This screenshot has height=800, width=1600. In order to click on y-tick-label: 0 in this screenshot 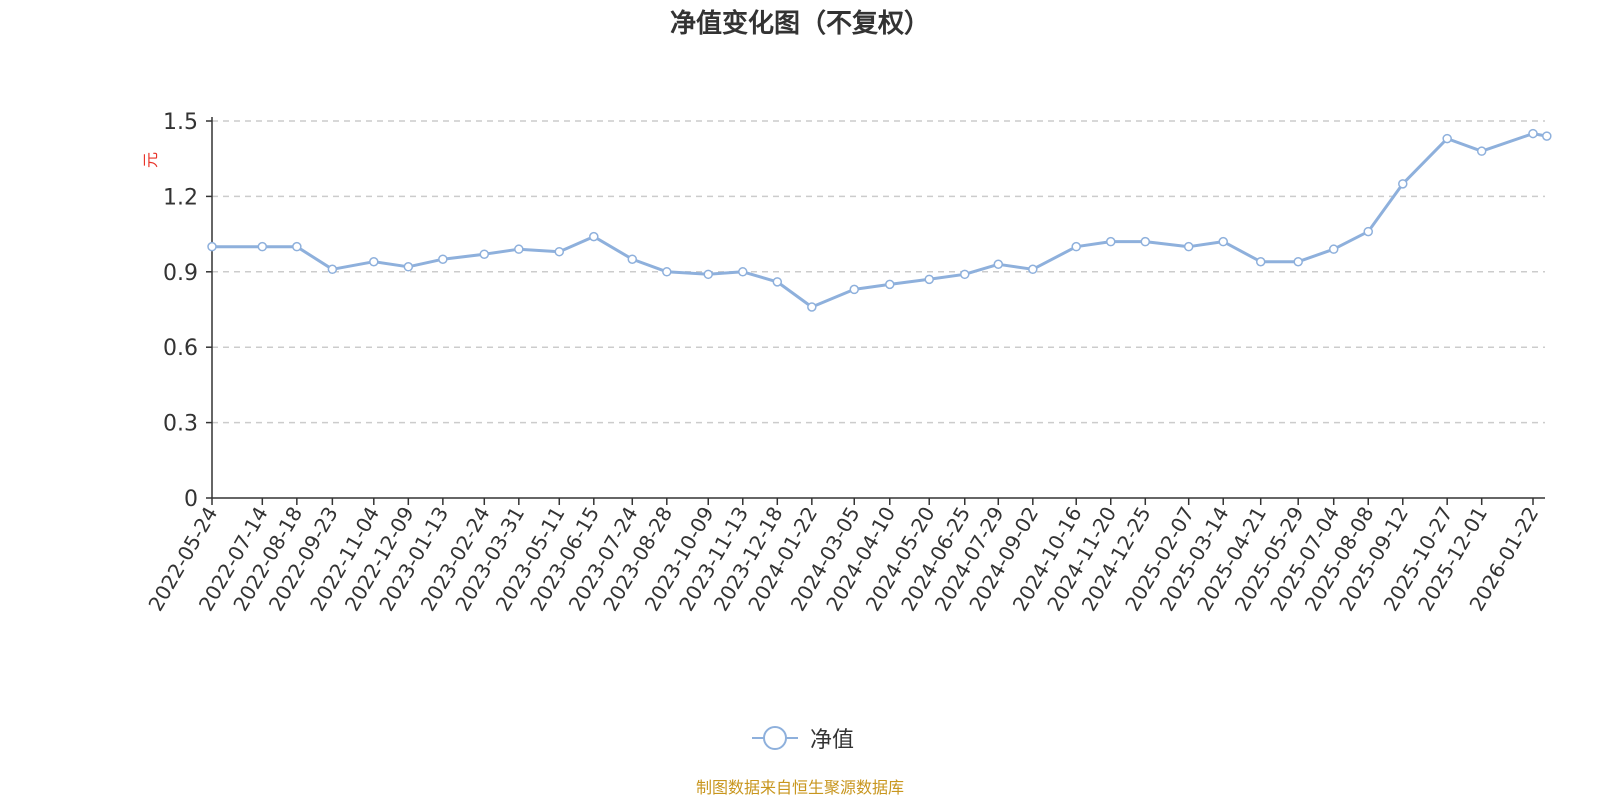, I will do `click(191, 499)`.